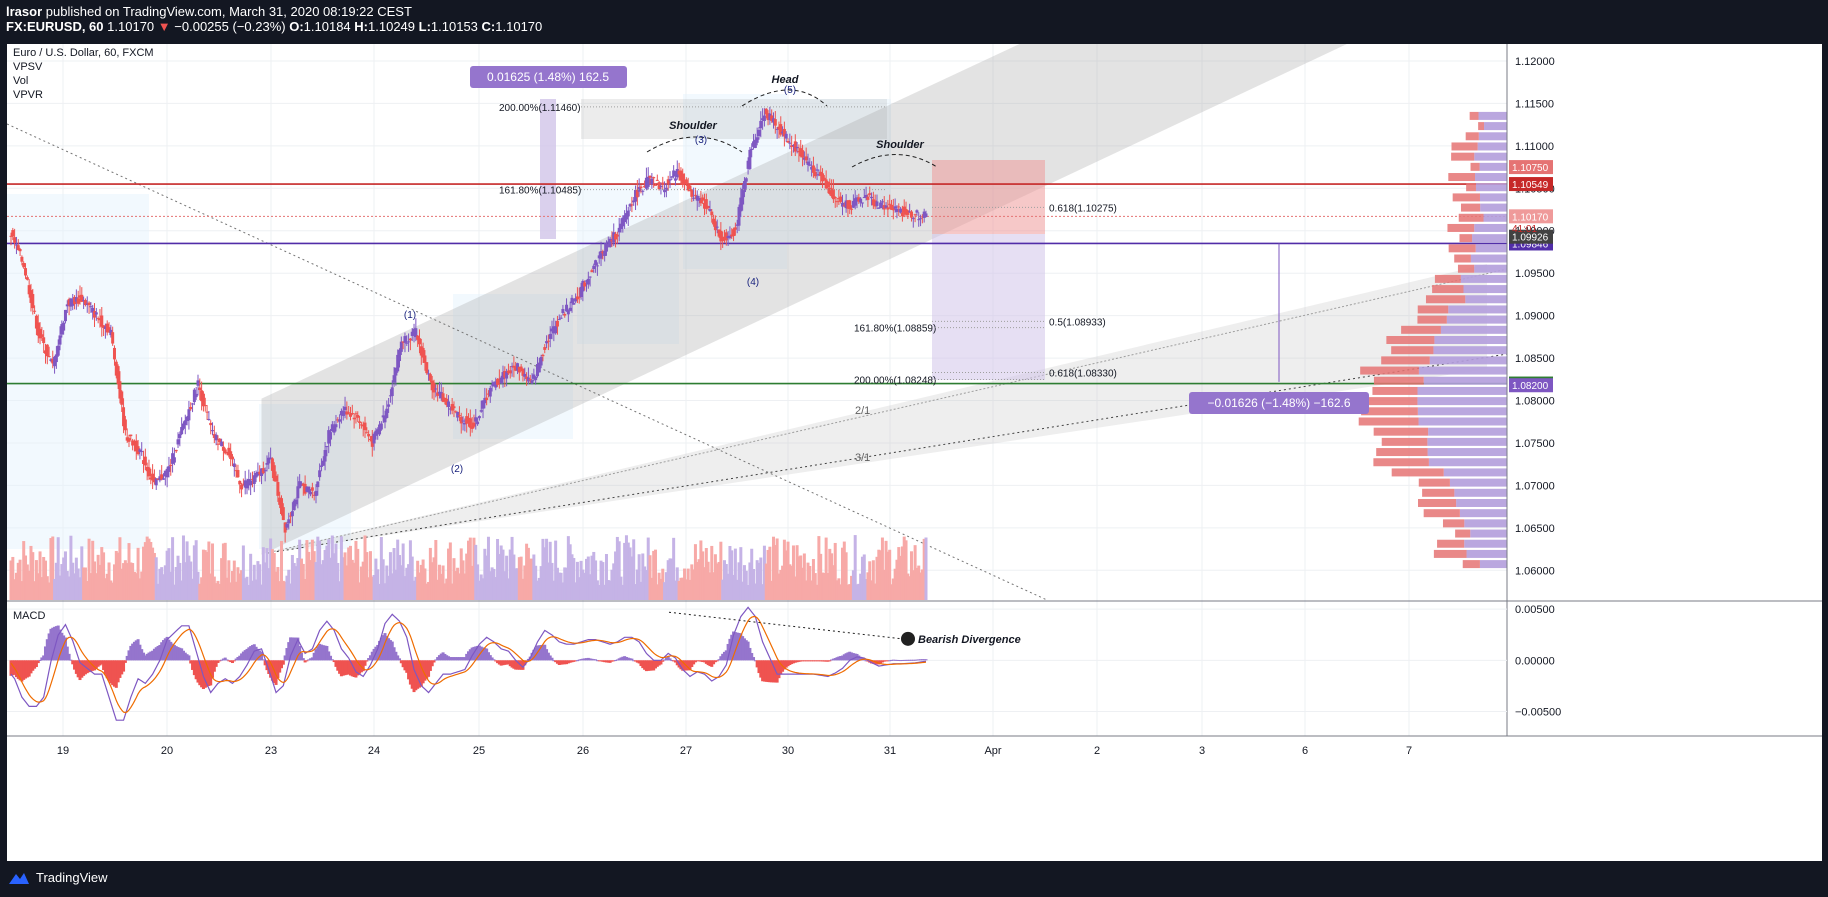 This screenshot has width=1828, height=897. What do you see at coordinates (1531, 184) in the screenshot?
I see `price-tag` at bounding box center [1531, 184].